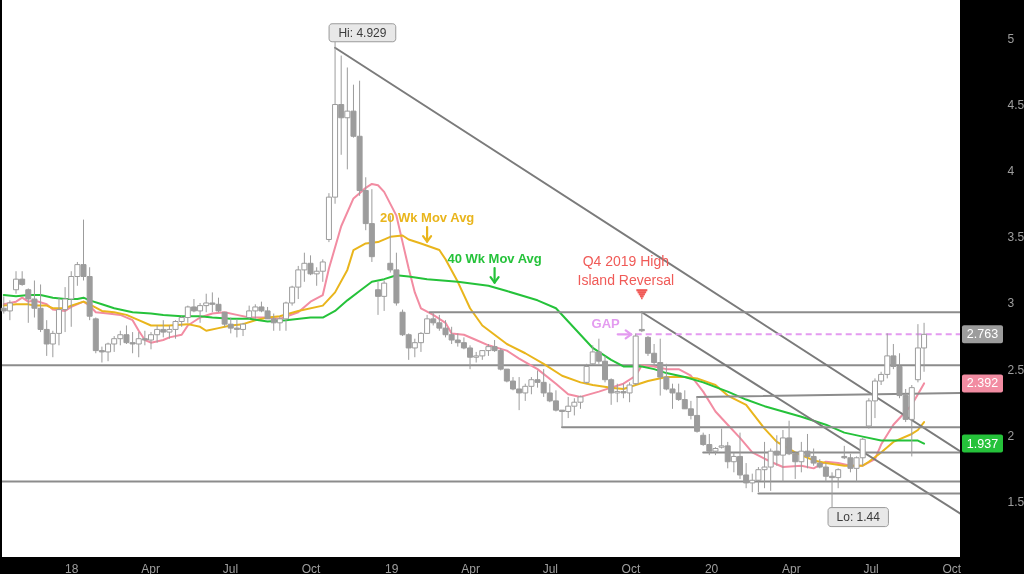 The image size is (1024, 577). Describe the element at coordinates (982, 383) in the screenshot. I see `text: 2.392` at that location.